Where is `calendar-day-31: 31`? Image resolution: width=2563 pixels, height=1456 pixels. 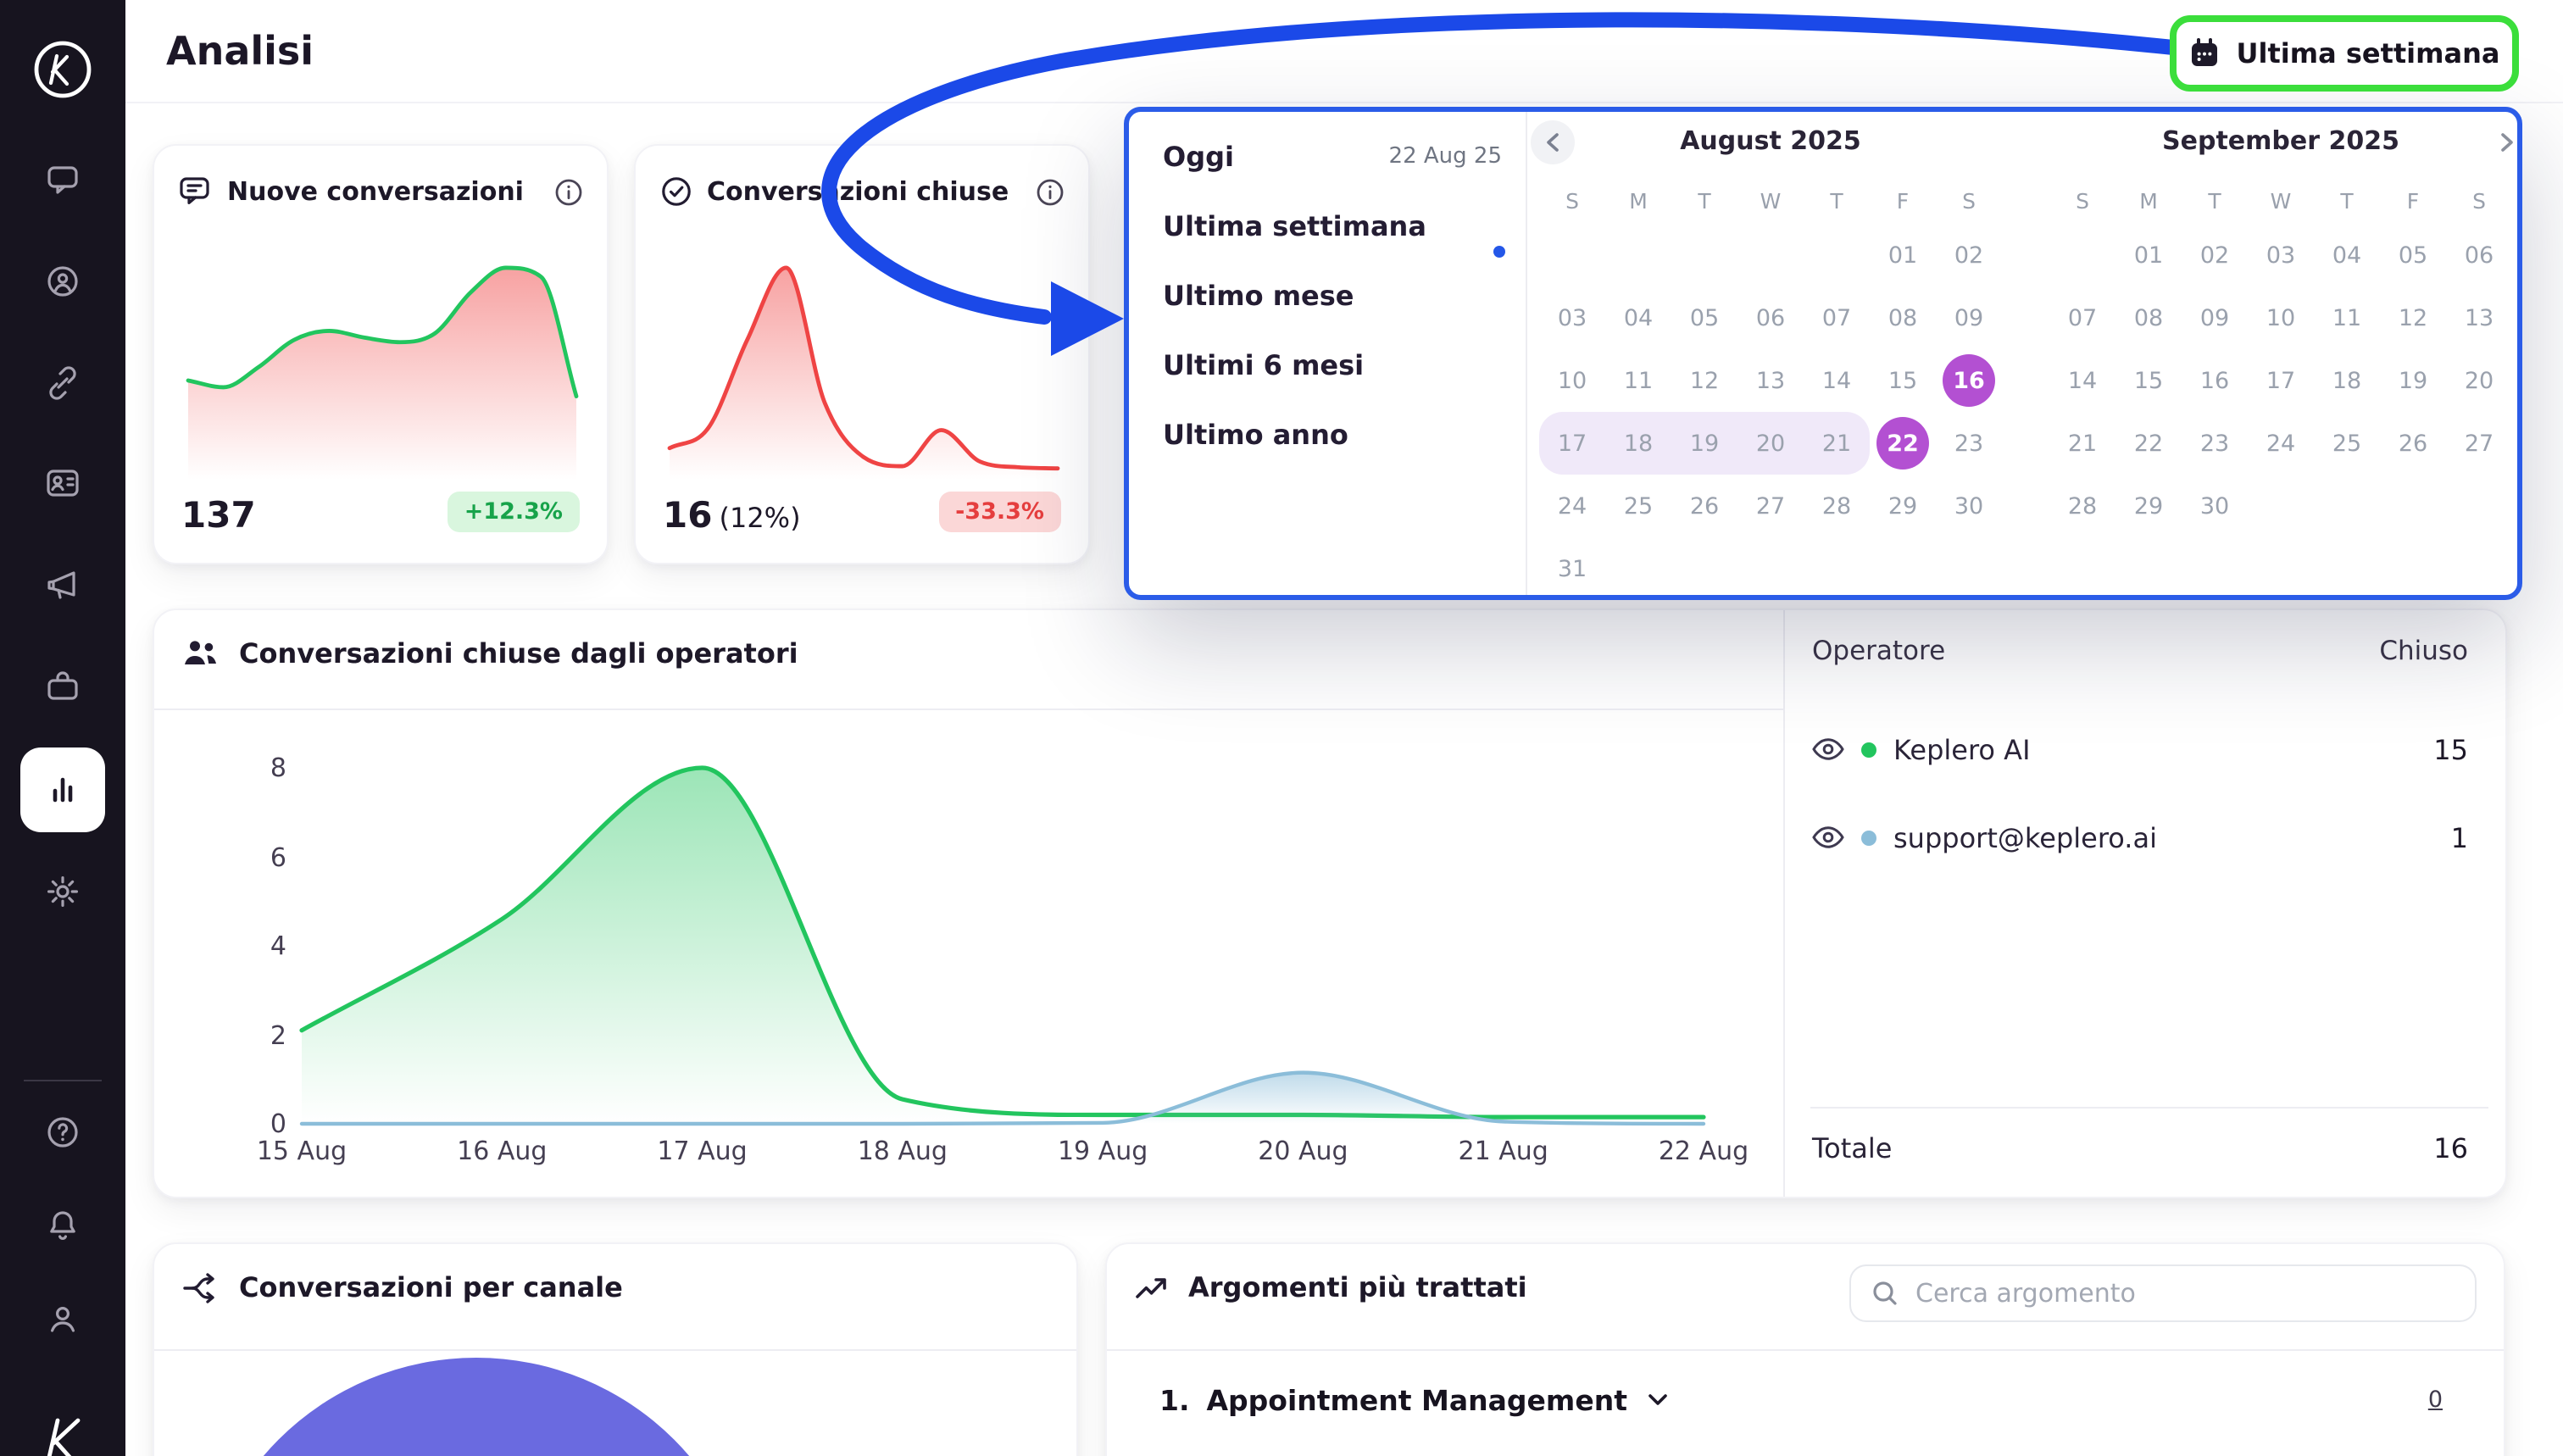
calendar-day-31: 31 is located at coordinates (1572, 568).